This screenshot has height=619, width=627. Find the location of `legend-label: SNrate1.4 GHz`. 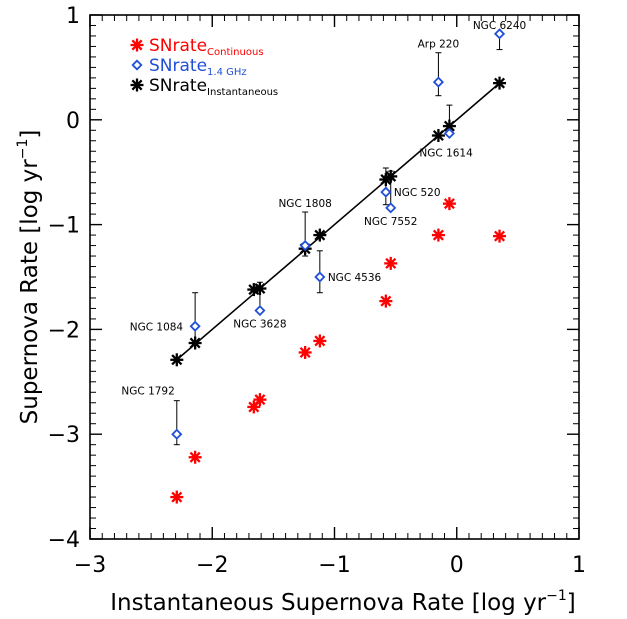

legend-label: SNrate1.4 GHz is located at coordinates (198, 67).